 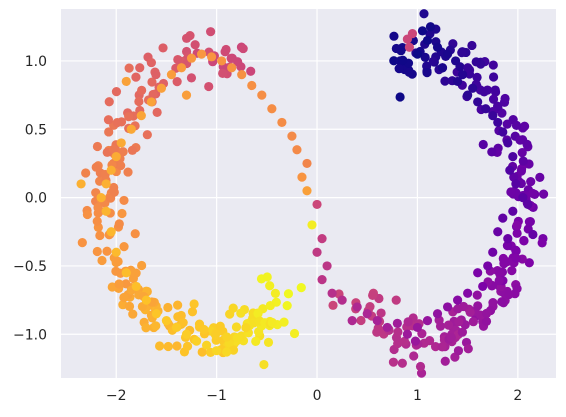 I want to click on y-axis-tick-labels: −1.0 −0.5 0.0 0.5 1.0, so click(x=30, y=198).